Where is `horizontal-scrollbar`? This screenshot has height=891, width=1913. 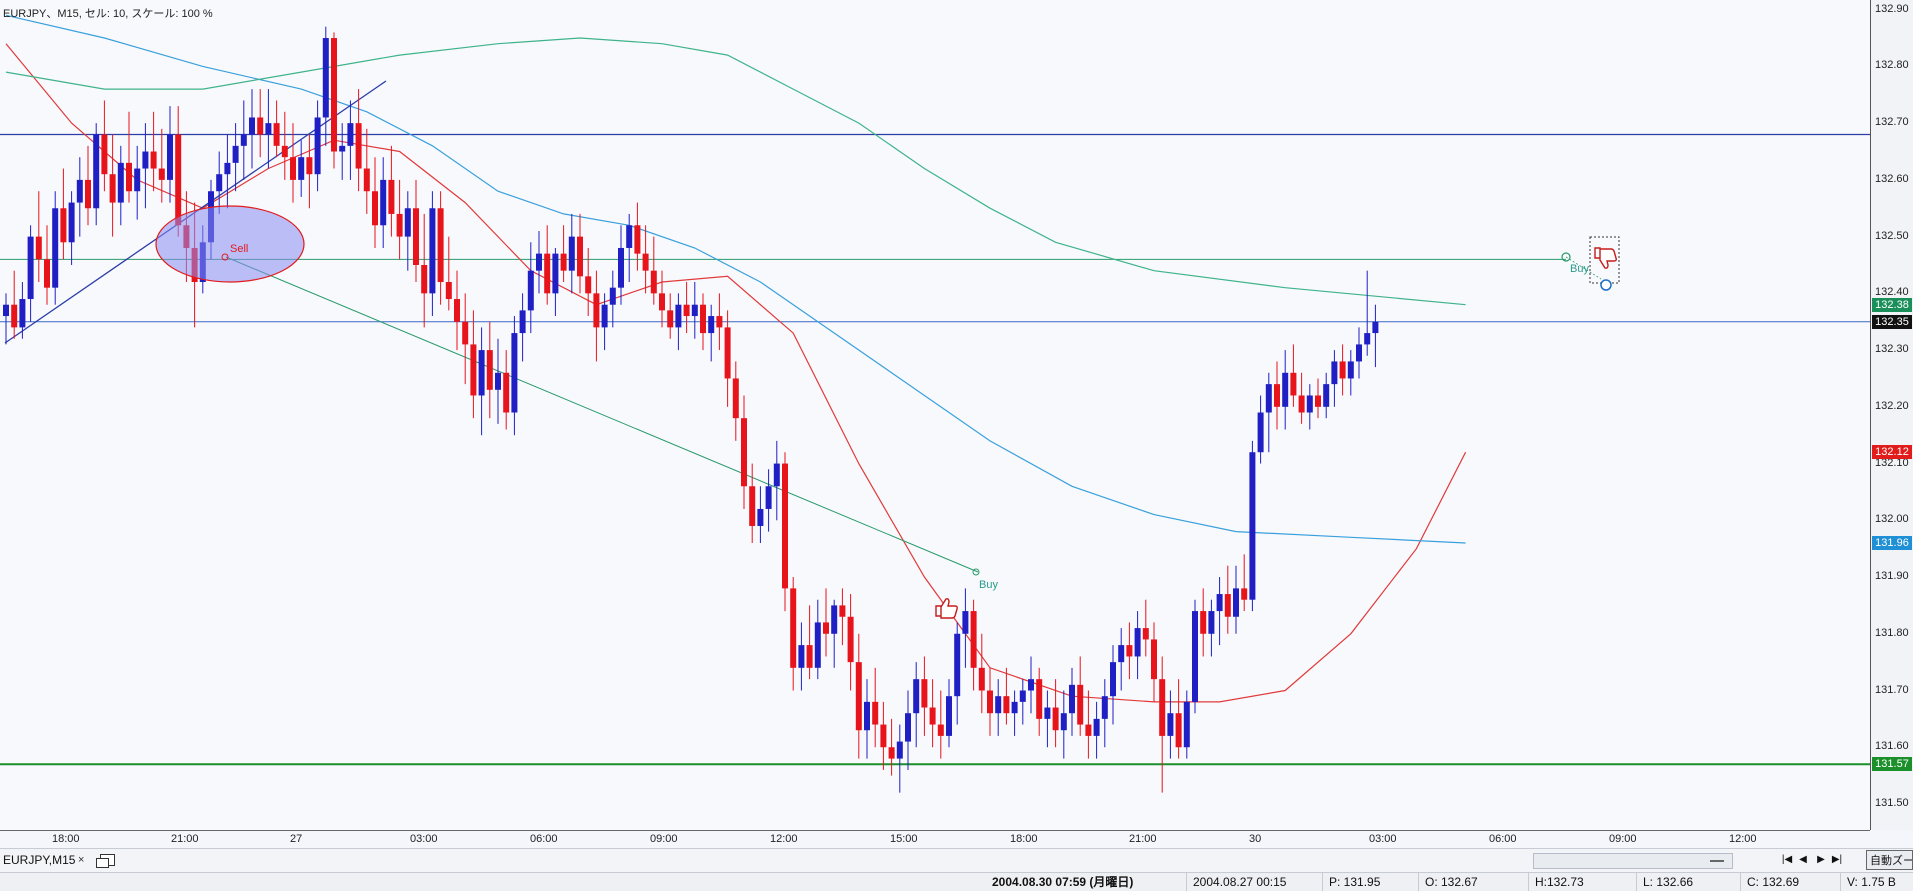
horizontal-scrollbar is located at coordinates (1633, 861).